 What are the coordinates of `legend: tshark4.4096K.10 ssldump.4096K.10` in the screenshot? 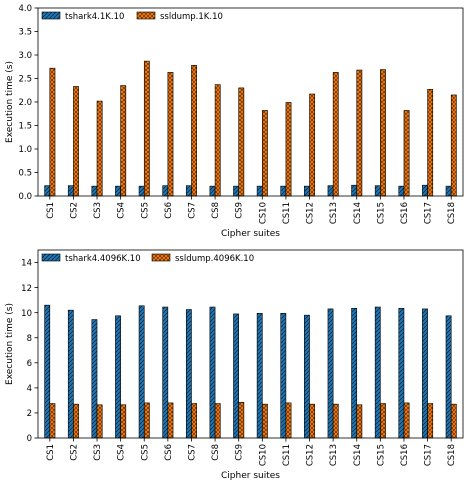 It's located at (147, 258).